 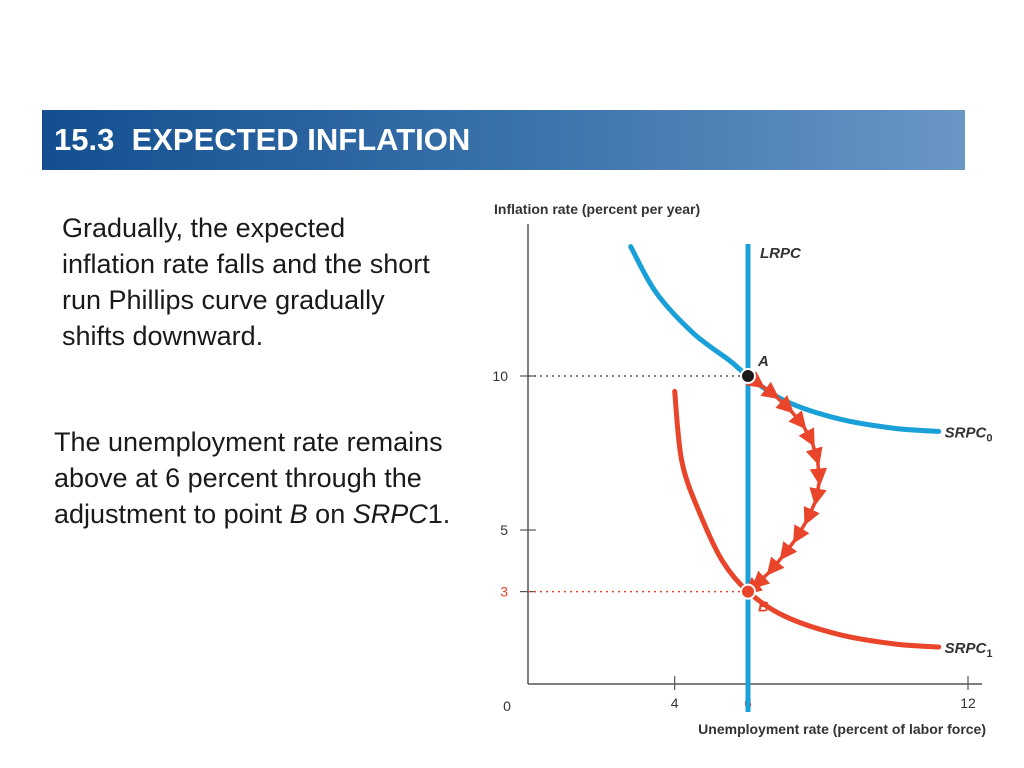 What do you see at coordinates (503, 140) in the screenshot?
I see `title-bar: 15.3 EXPECTED INFLATION` at bounding box center [503, 140].